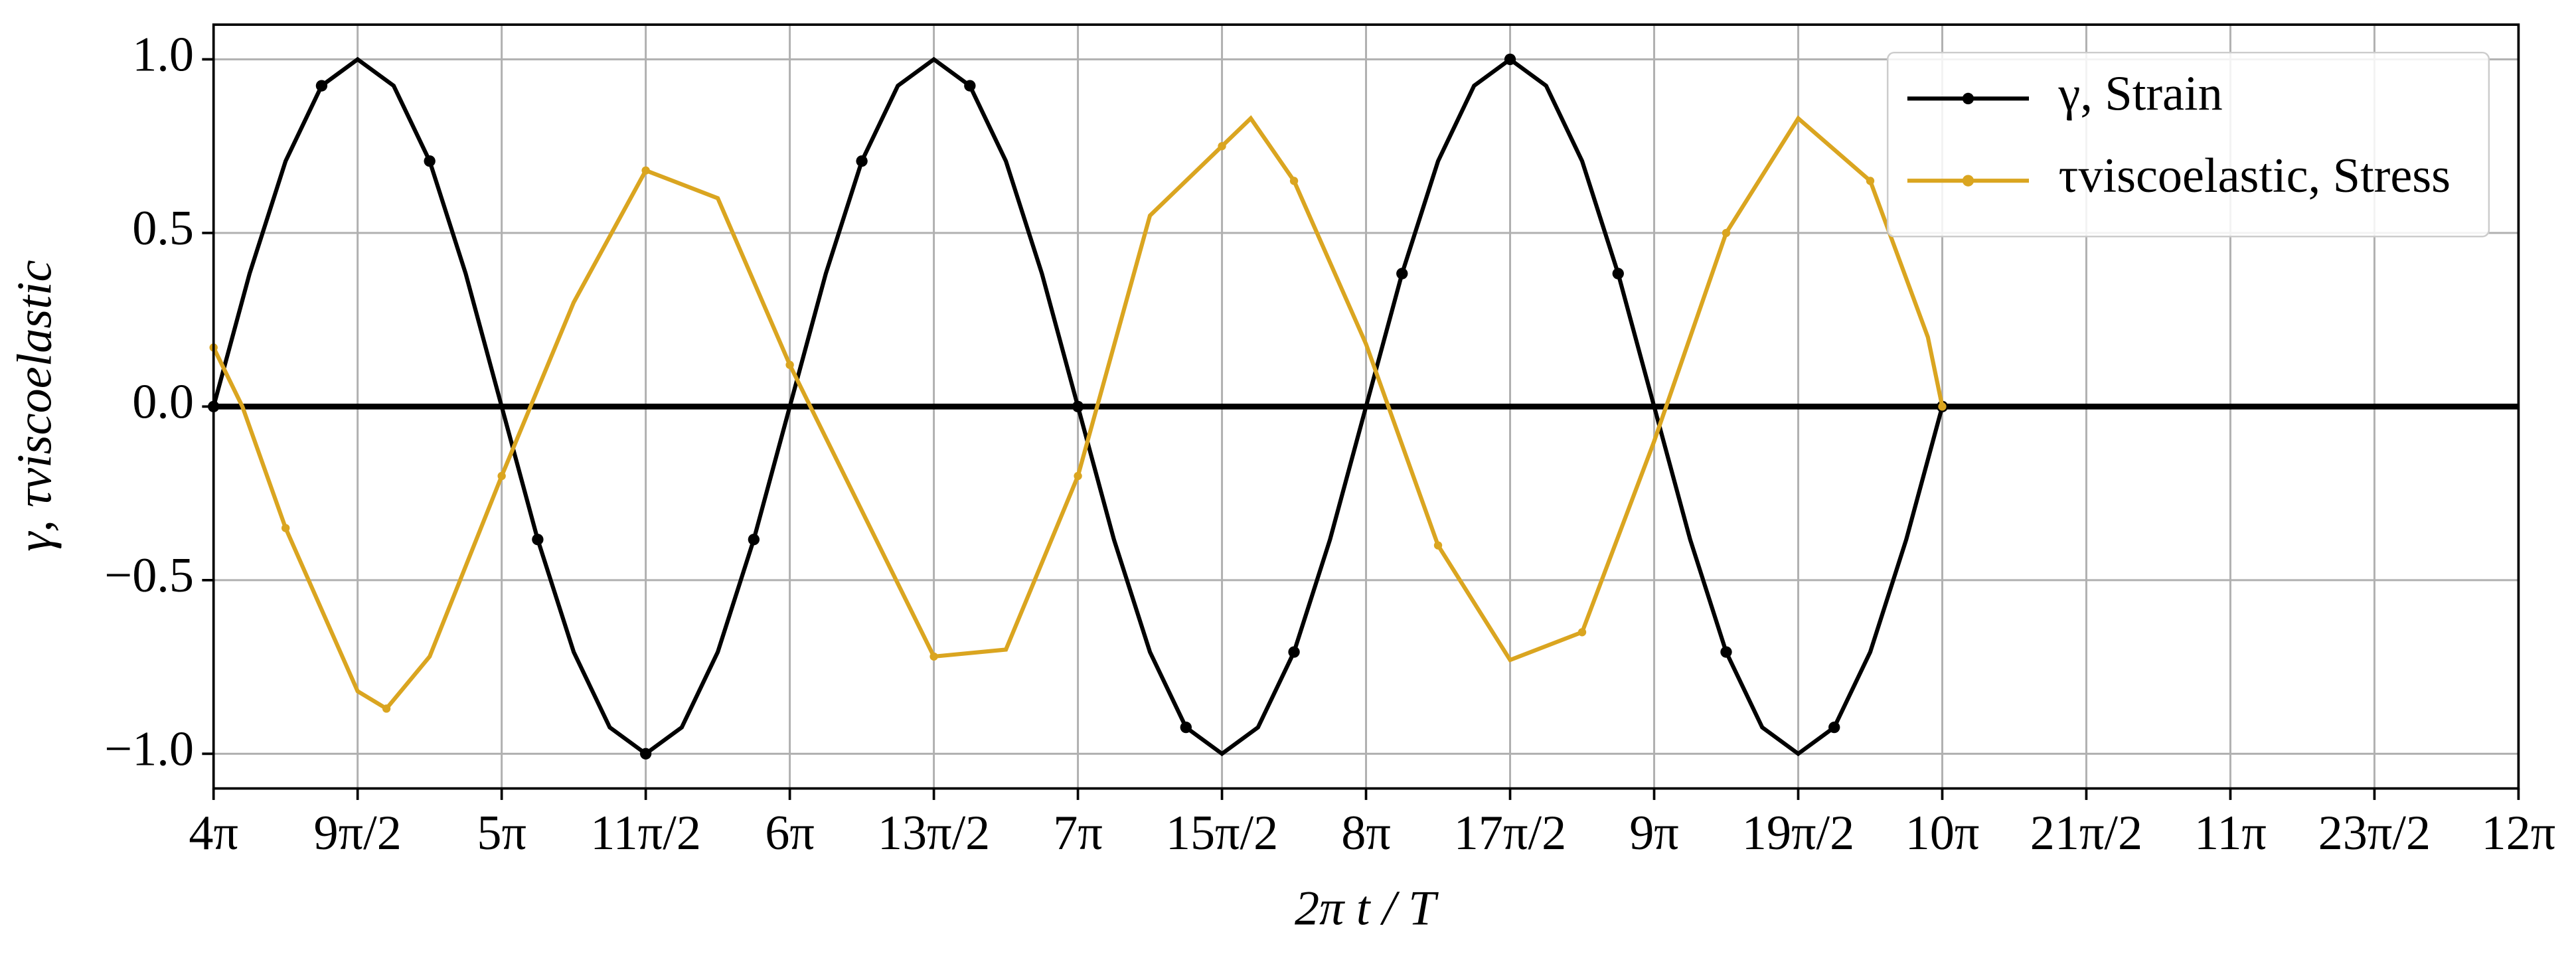  What do you see at coordinates (213, 833) in the screenshot?
I see `x-tick-label: 4π` at bounding box center [213, 833].